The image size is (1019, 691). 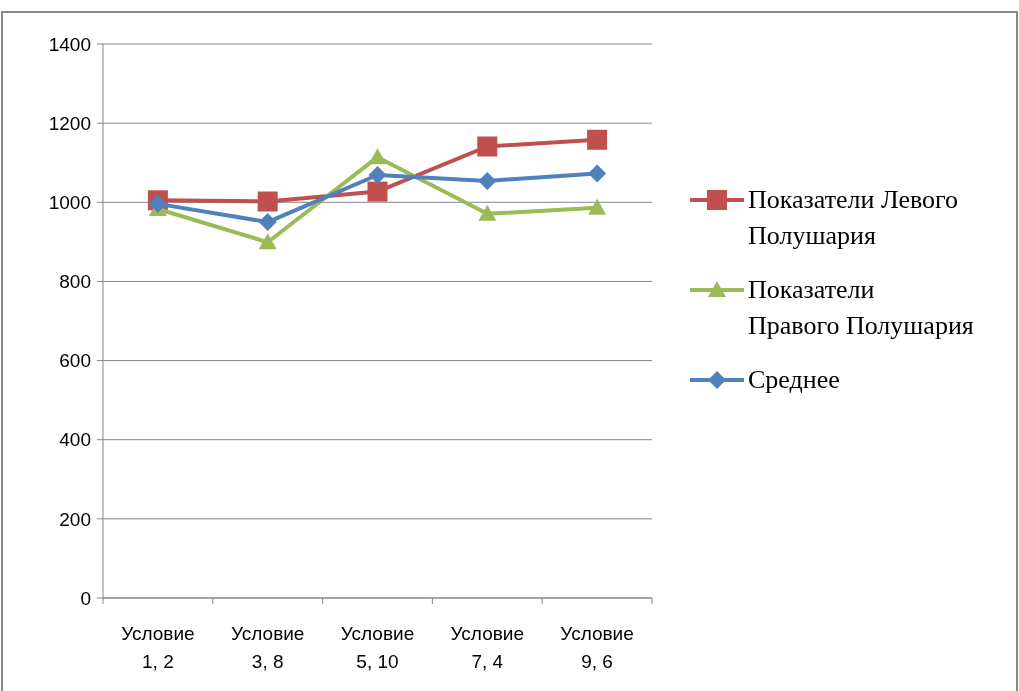 I want to click on y-tick-label: 1200, so click(x=69, y=123).